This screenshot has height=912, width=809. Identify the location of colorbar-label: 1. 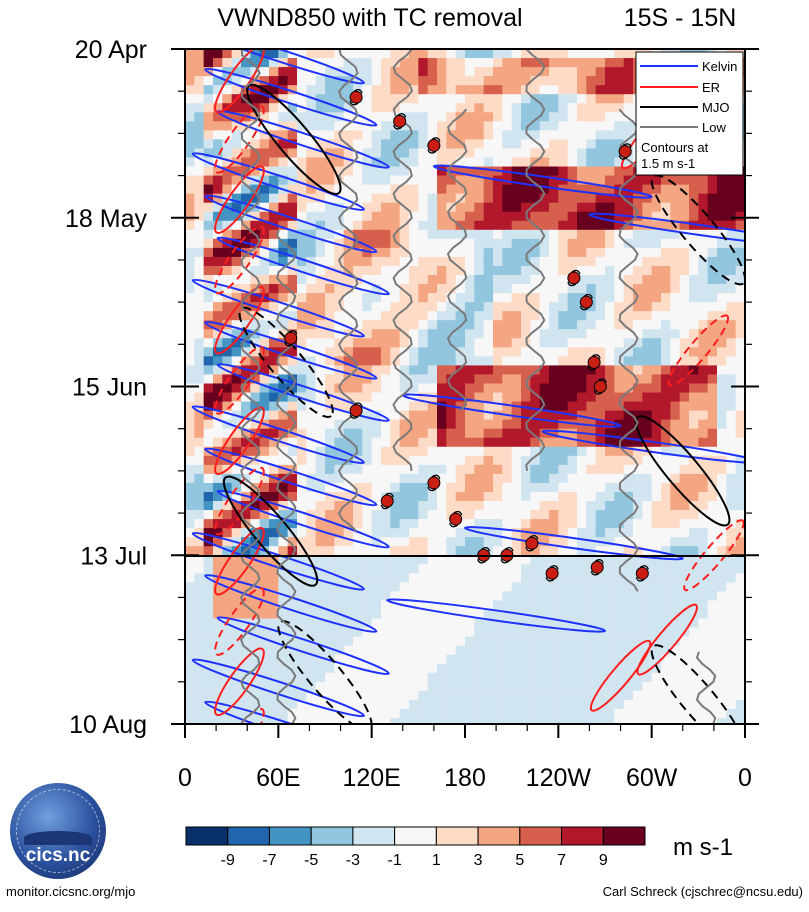
(436, 860).